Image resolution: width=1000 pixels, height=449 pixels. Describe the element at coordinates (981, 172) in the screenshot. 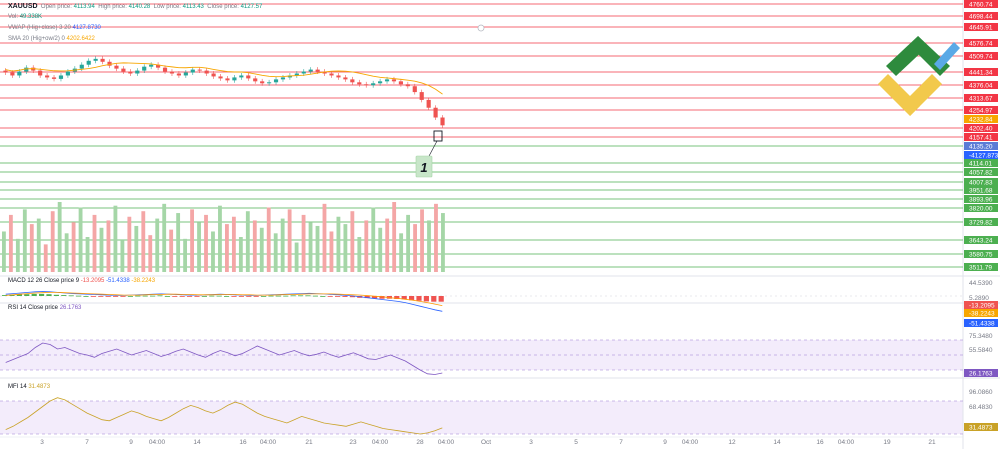

I see `price-axis-label: 4057.82` at that location.